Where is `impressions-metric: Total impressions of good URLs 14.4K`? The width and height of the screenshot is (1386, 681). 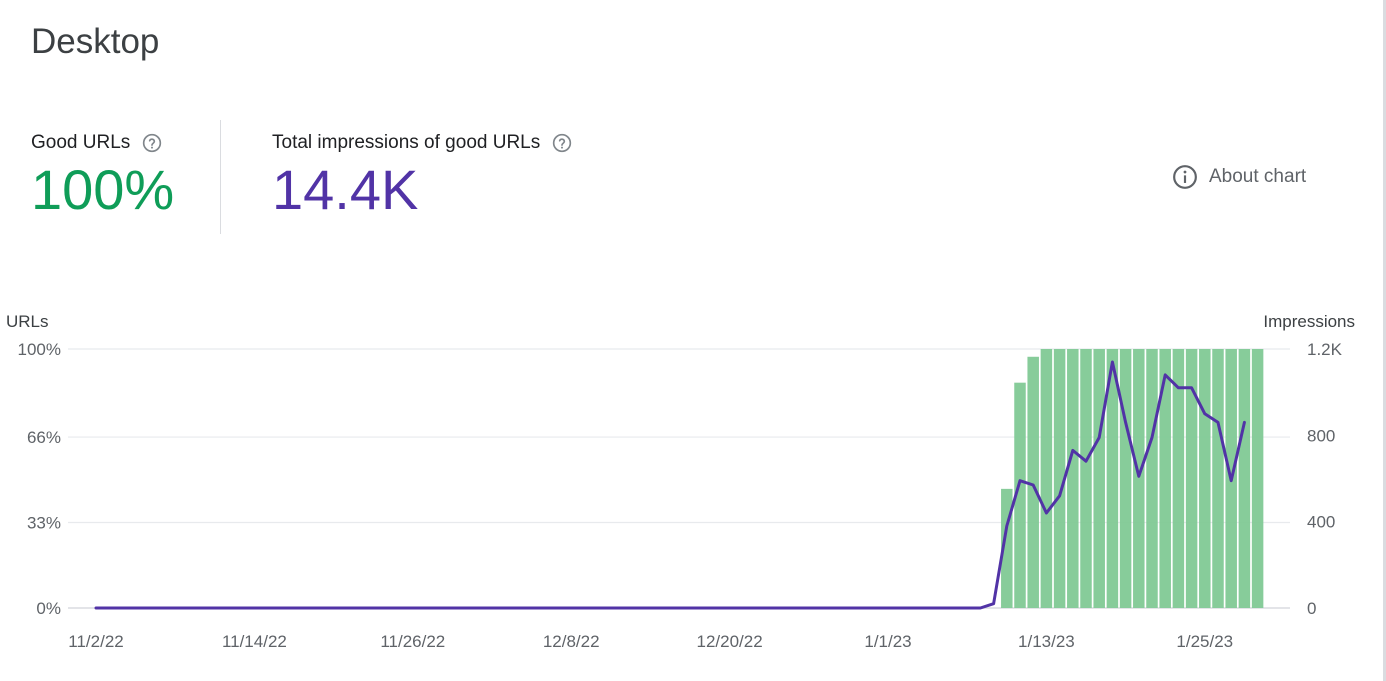
impressions-metric: Total impressions of good URLs 14.4K is located at coordinates (422, 177).